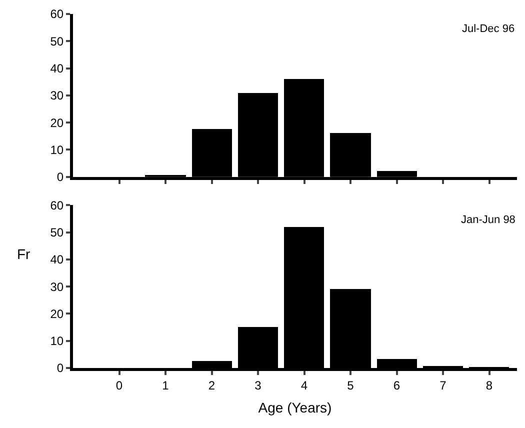  What do you see at coordinates (443, 385) in the screenshot?
I see `x-tick-label: 7` at bounding box center [443, 385].